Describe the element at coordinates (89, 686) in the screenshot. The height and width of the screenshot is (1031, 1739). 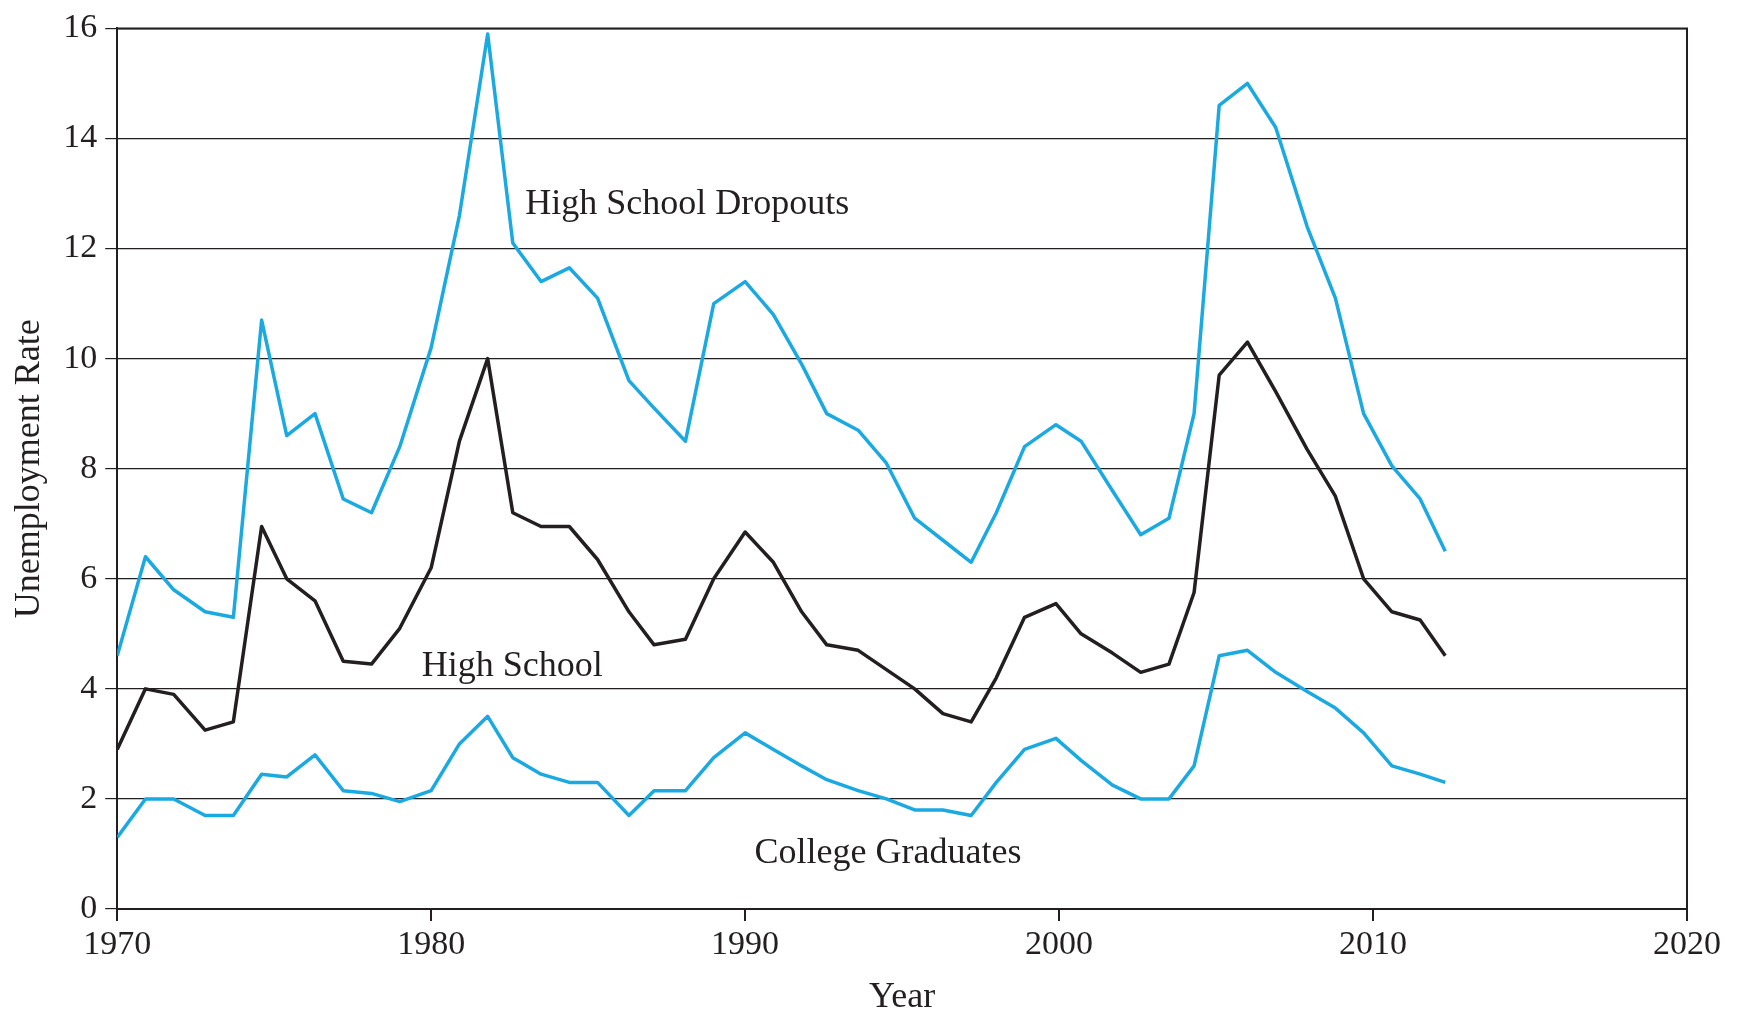
I see `y-tick-label: 4` at that location.